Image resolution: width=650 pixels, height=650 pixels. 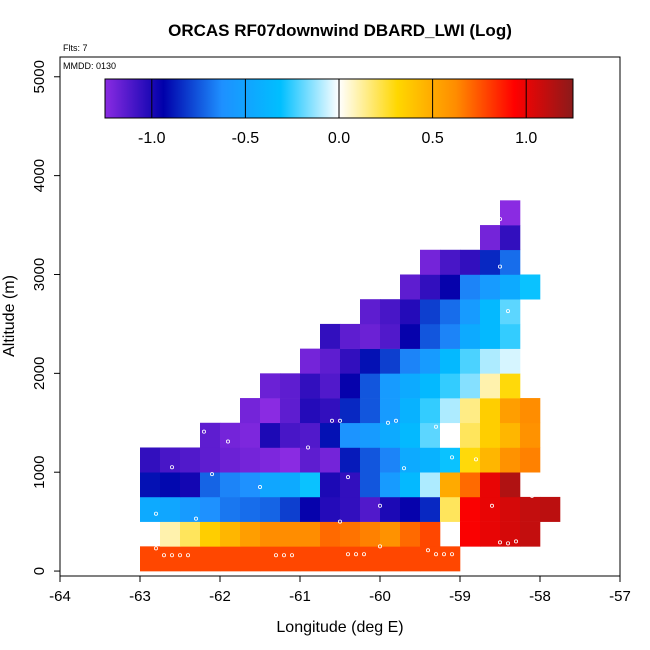 I want to click on y-axis: 0 1000 2000 3000 4000 5000, so click(x=45, y=317).